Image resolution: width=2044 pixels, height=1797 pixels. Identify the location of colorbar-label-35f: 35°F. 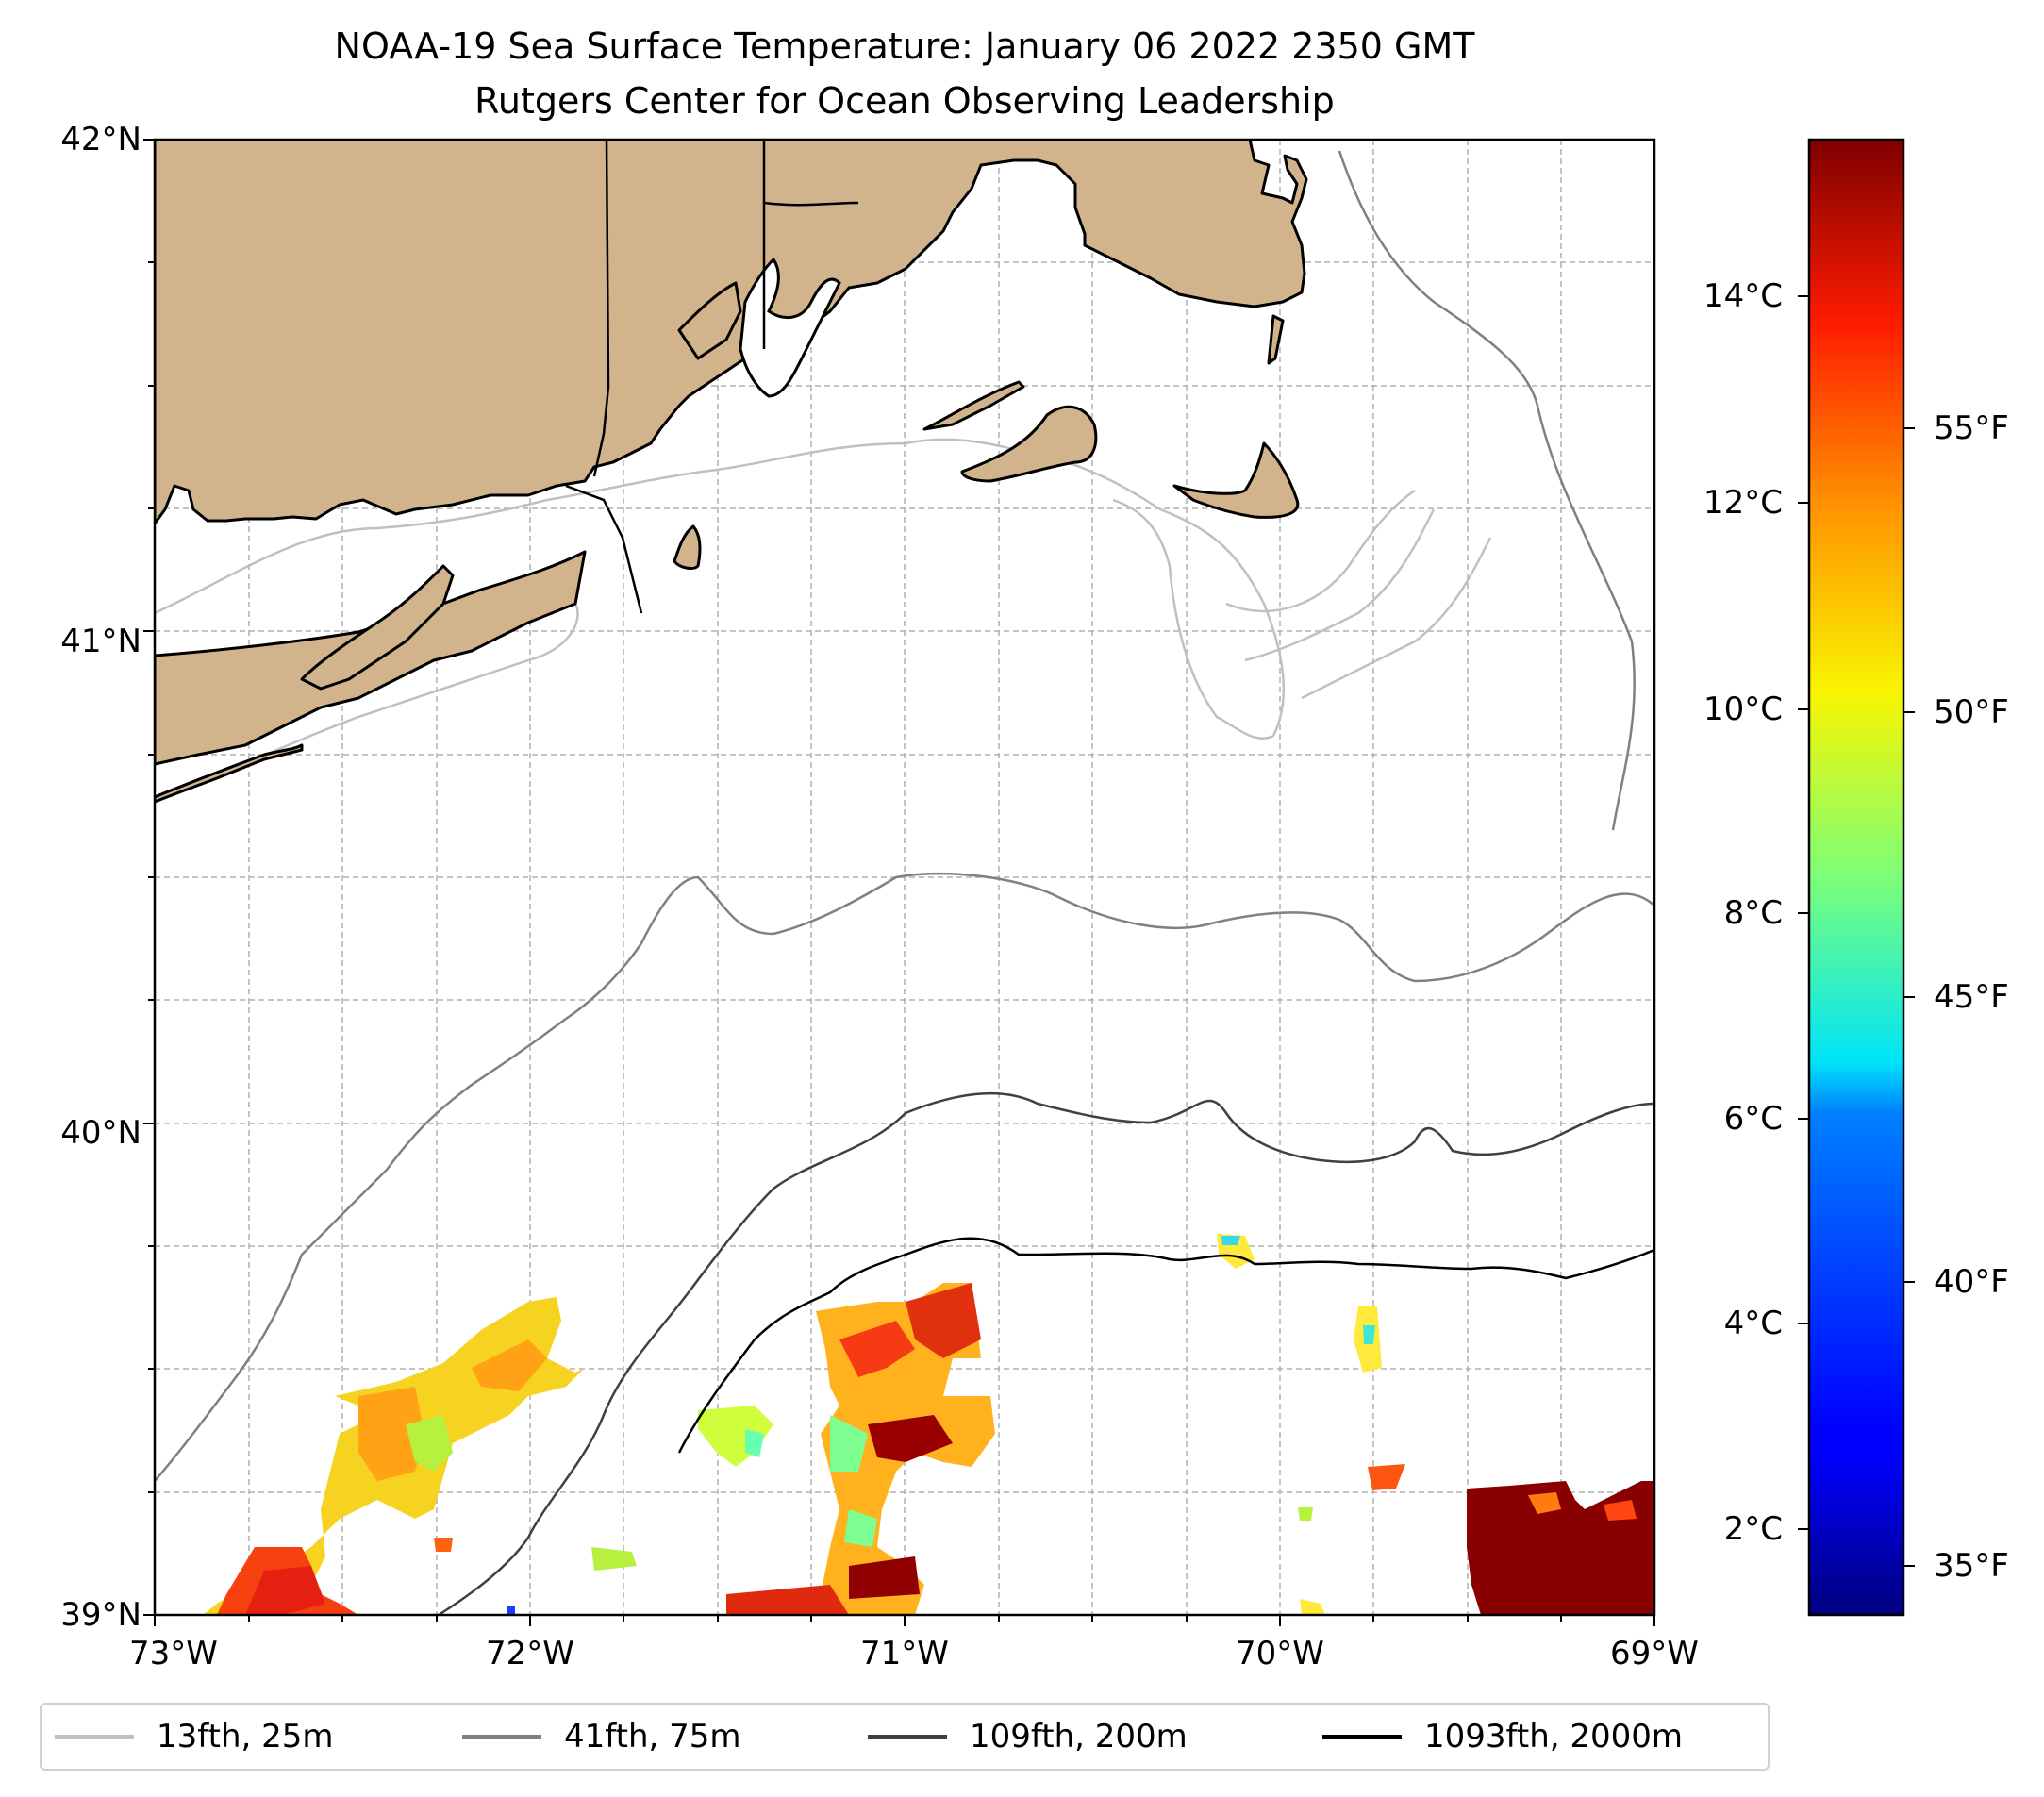
(1972, 1566).